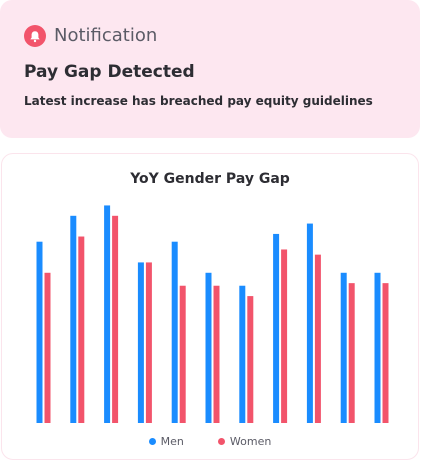 Image resolution: width=422 pixels, height=462 pixels. Describe the element at coordinates (250, 441) in the screenshot. I see `legend-label-women: Women` at that location.